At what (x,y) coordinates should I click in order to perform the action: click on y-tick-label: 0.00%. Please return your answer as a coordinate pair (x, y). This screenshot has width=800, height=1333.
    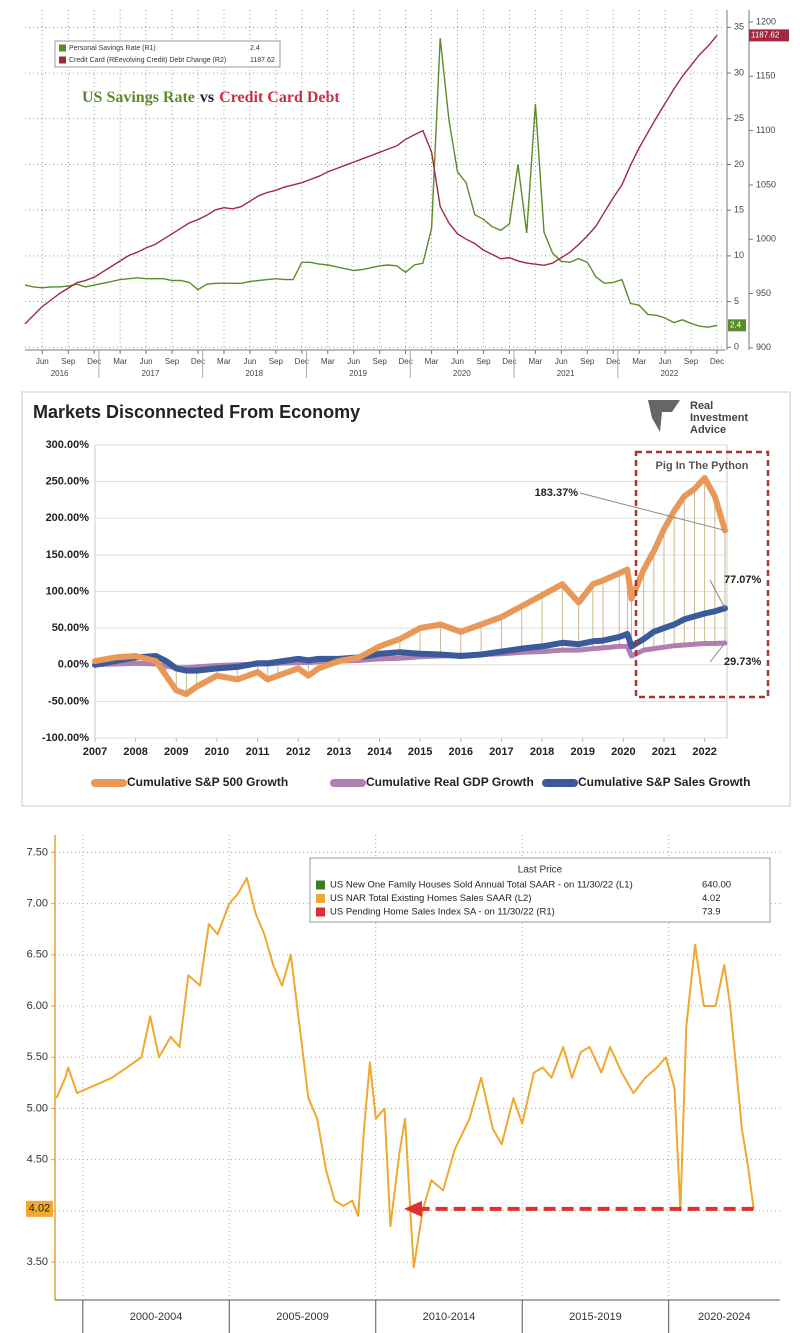
    Looking at the image, I should click on (73, 665).